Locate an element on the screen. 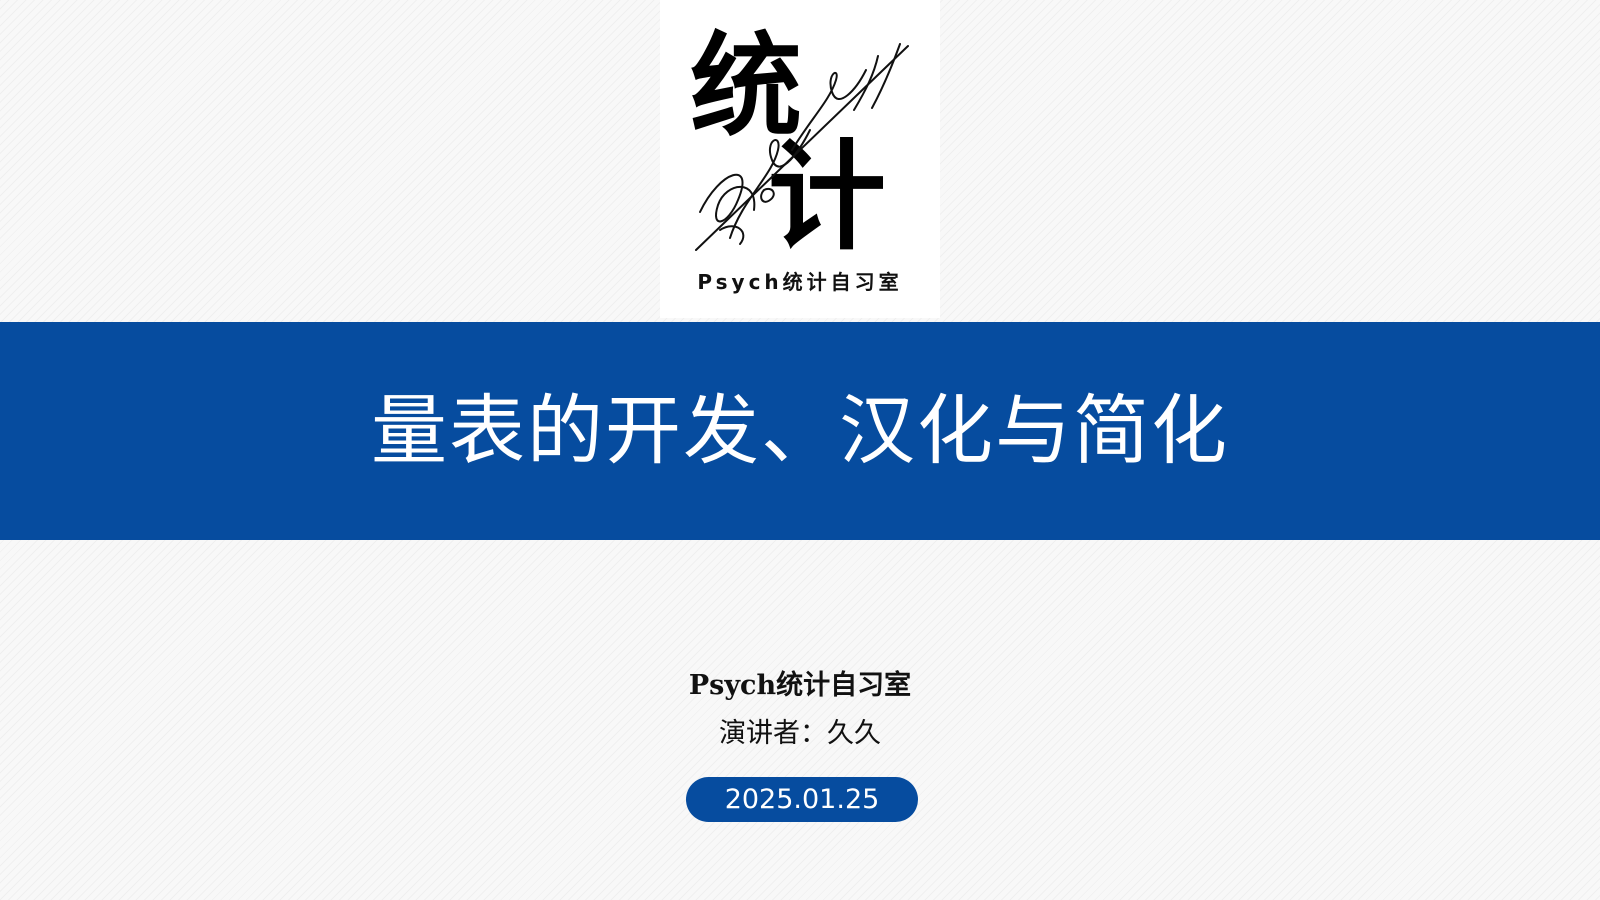  logo-char-bottom: 计 is located at coordinates (827, 197).